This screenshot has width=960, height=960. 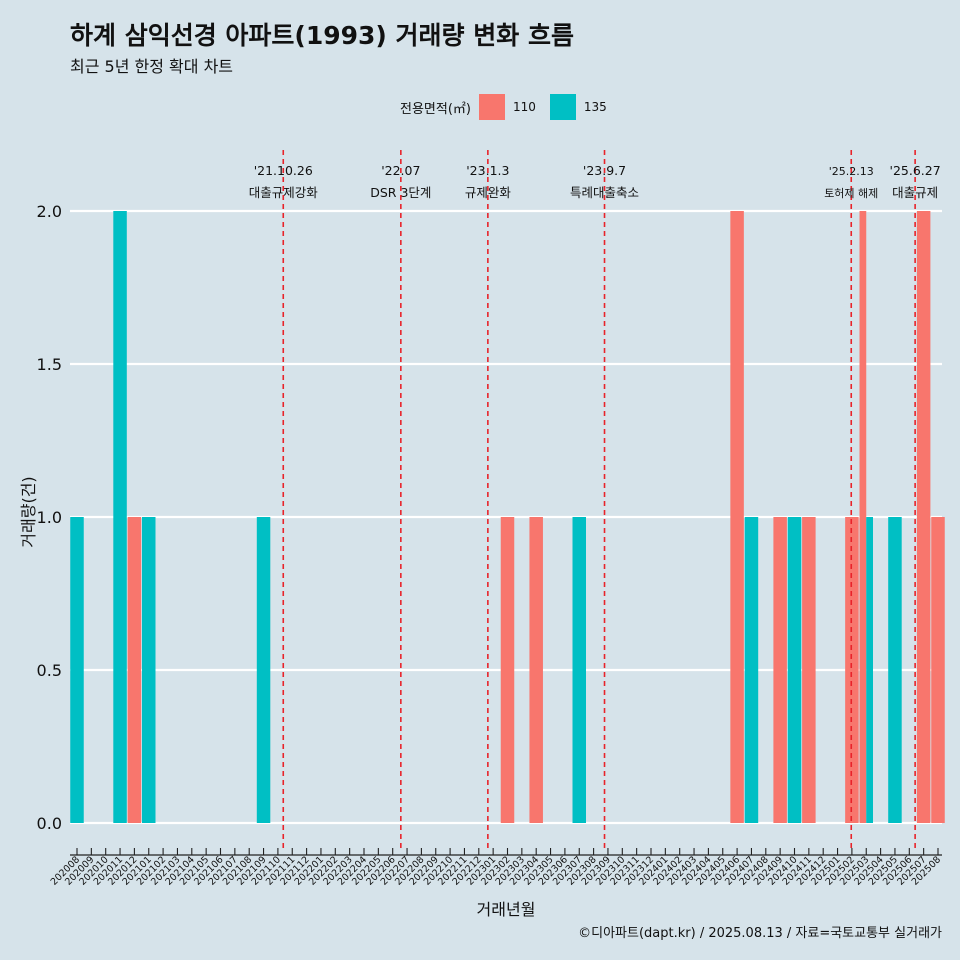 What do you see at coordinates (49, 823) in the screenshot?
I see `y-tick-label: 0.0` at bounding box center [49, 823].